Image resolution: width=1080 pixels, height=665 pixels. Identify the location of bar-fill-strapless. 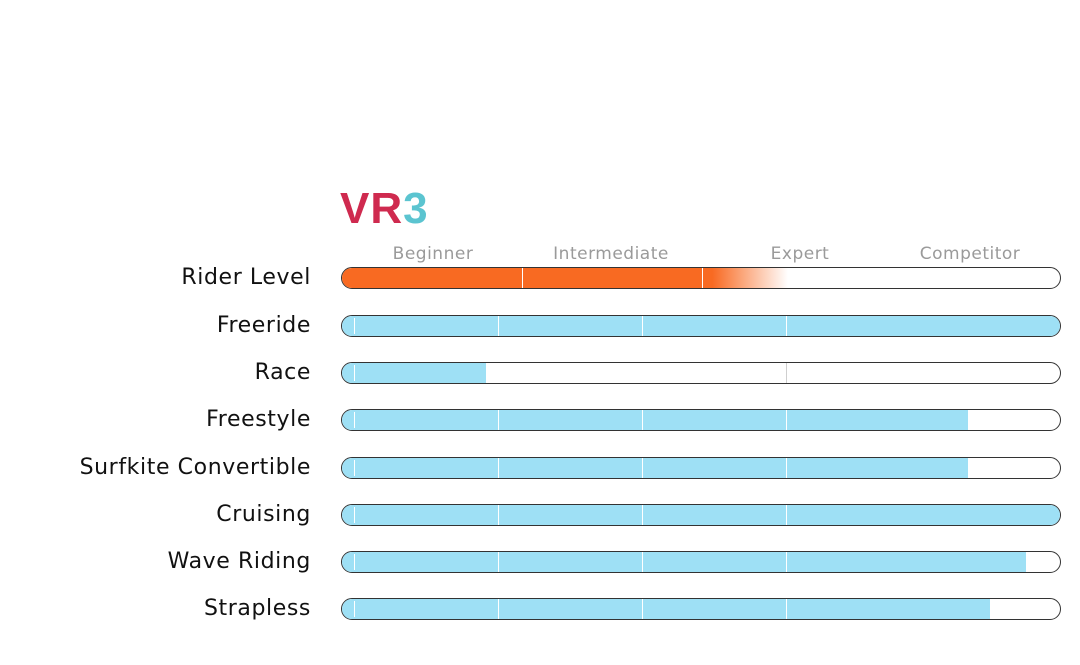
(666, 609).